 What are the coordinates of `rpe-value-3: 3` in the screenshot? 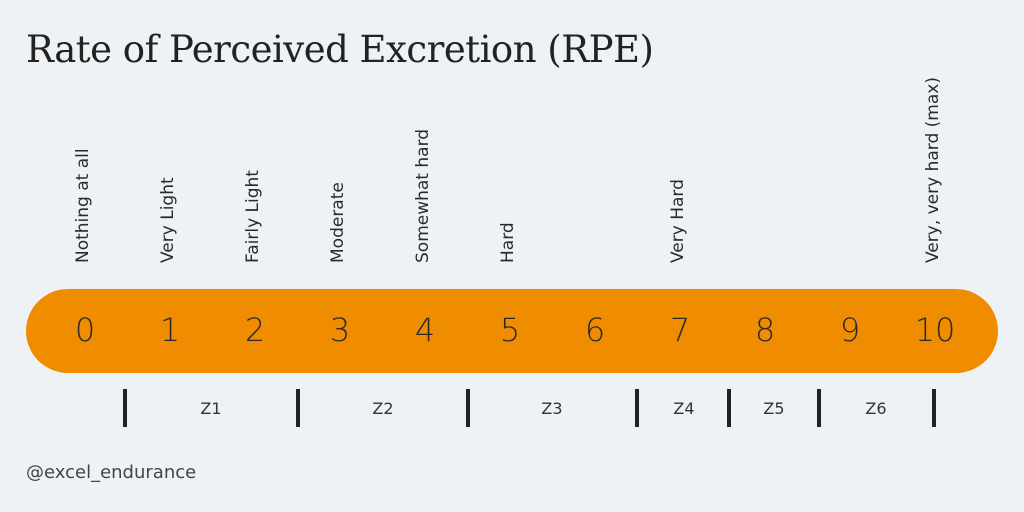 It's located at (340, 330).